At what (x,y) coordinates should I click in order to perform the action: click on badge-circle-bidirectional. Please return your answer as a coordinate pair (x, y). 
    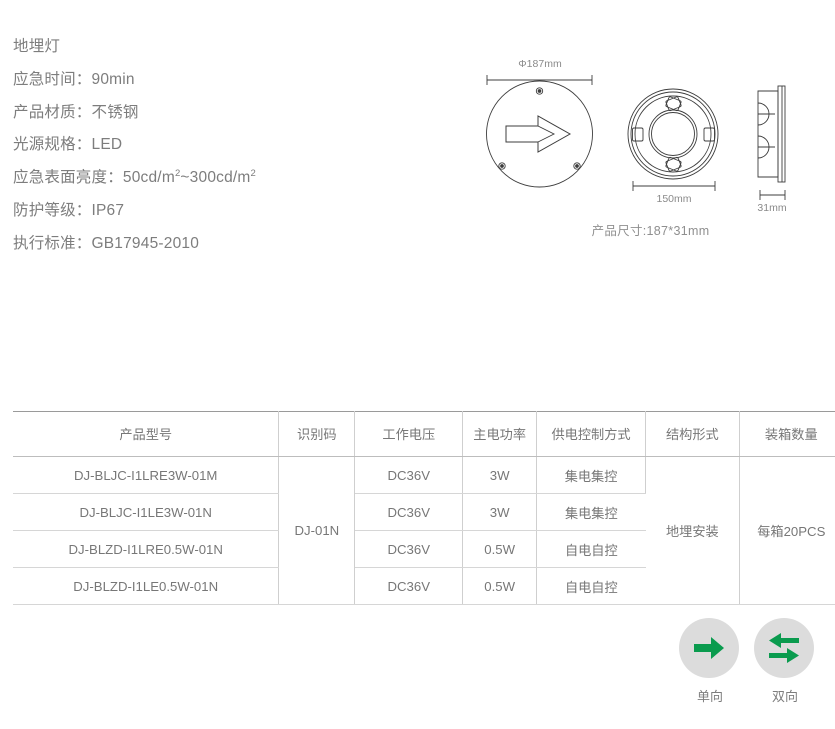
    Looking at the image, I should click on (784, 648).